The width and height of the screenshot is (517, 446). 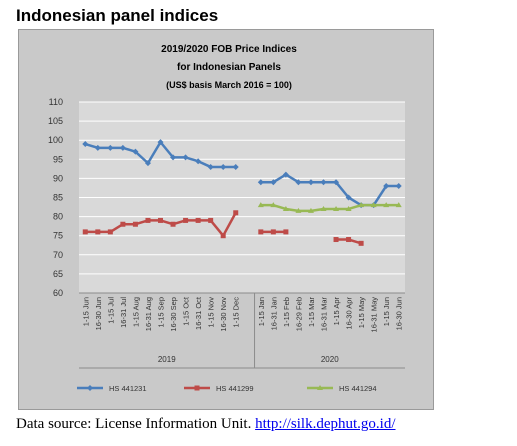 I want to click on x-tick-label: 1-15 Aug, so click(x=135, y=312).